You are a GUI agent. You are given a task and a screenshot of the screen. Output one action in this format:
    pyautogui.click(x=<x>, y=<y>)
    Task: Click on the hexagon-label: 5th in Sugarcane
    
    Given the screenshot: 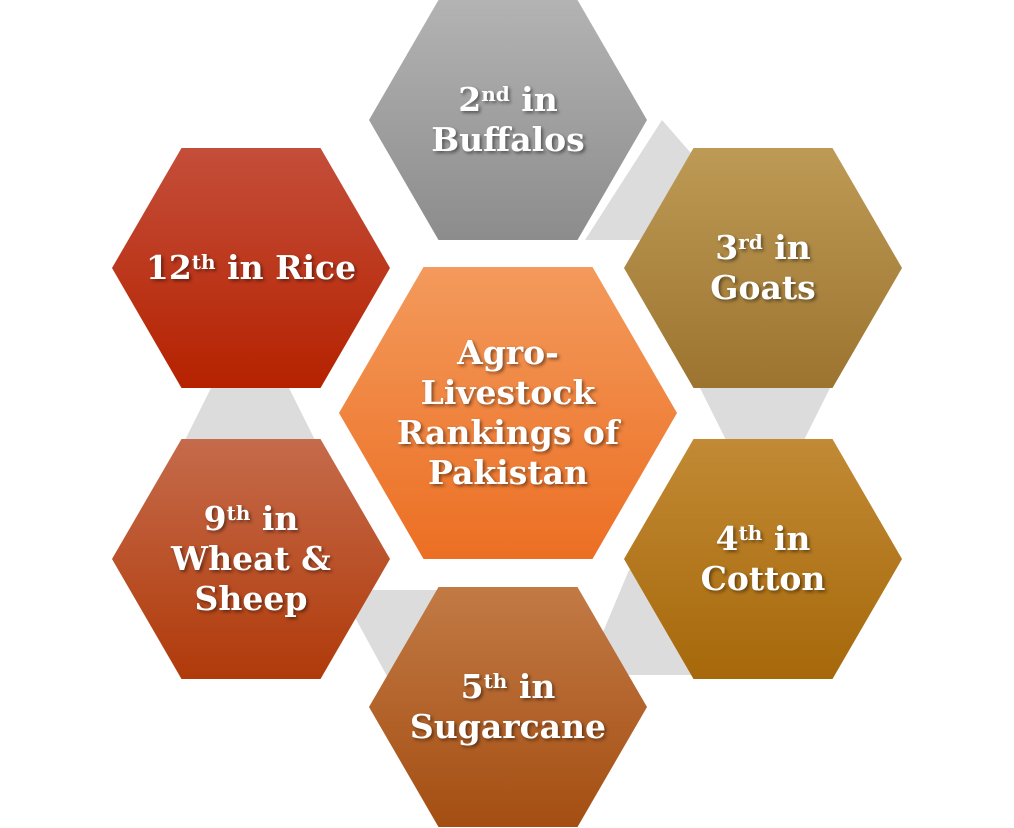 What is the action you would take?
    pyautogui.click(x=508, y=707)
    